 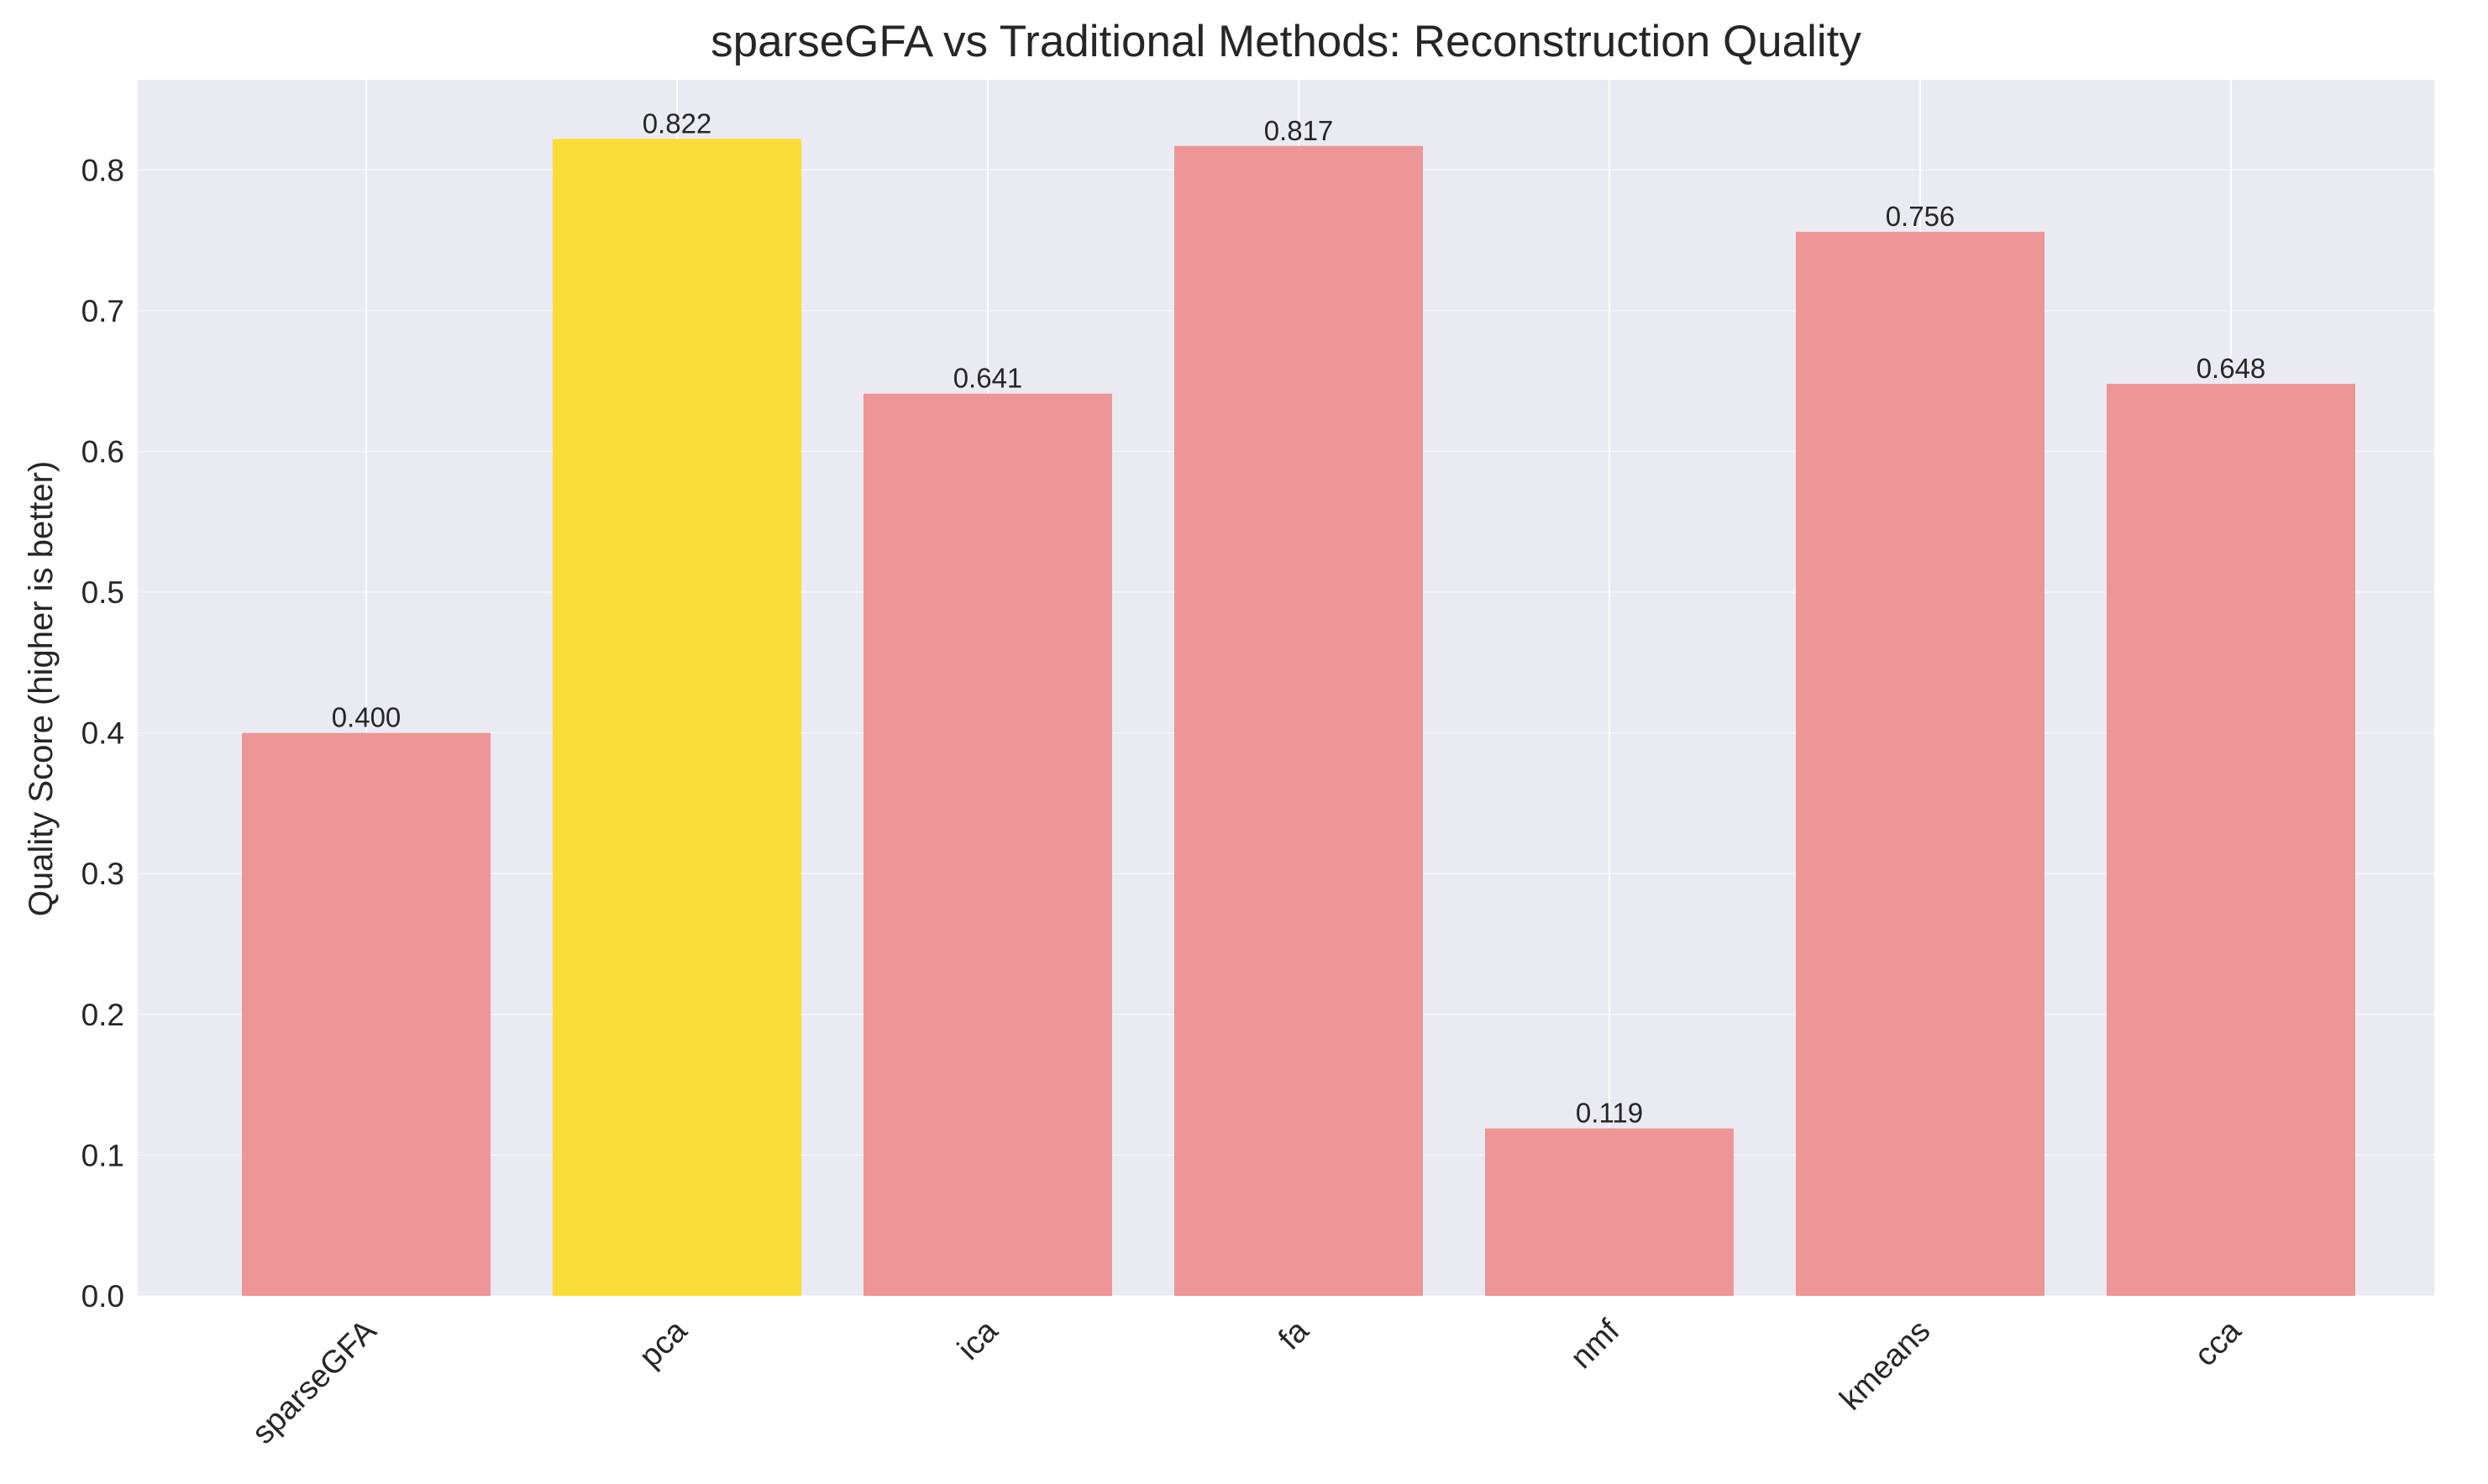 What do you see at coordinates (677, 123) in the screenshot?
I see `value-label-pca: 0.822` at bounding box center [677, 123].